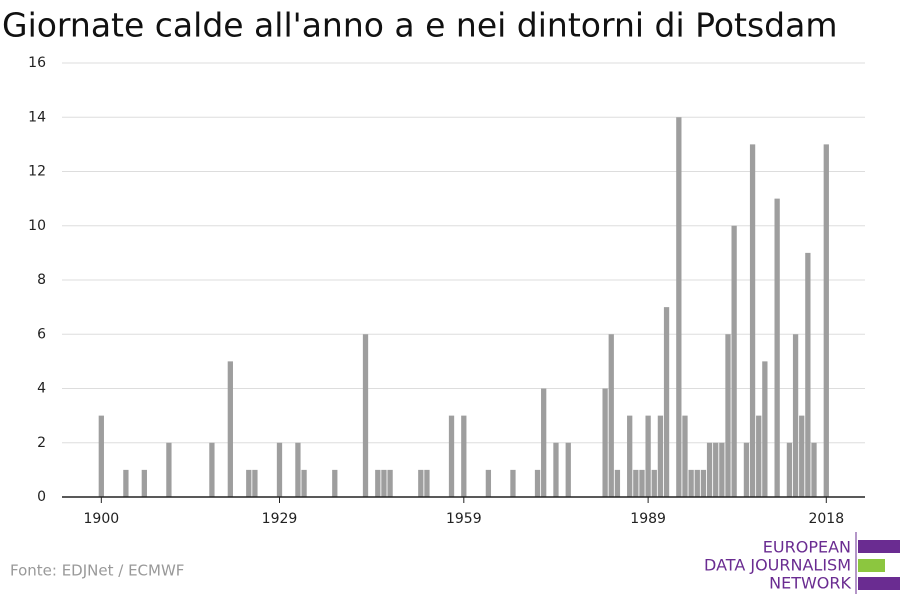 The height and width of the screenshot is (600, 900). What do you see at coordinates (464, 519) in the screenshot?
I see `x-tick-label: 1959` at bounding box center [464, 519].